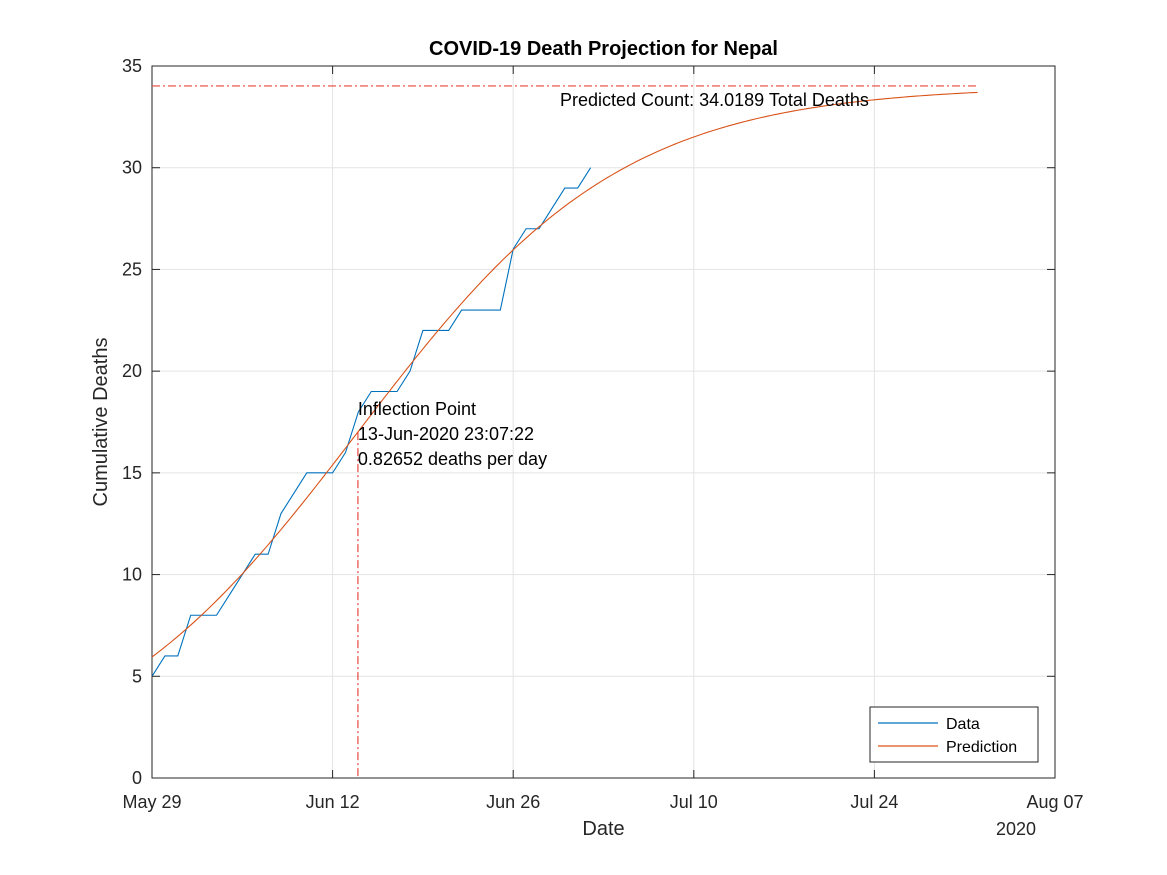 This screenshot has height=875, width=1167. I want to click on legend-entry-prediction: Prediction, so click(981, 747).